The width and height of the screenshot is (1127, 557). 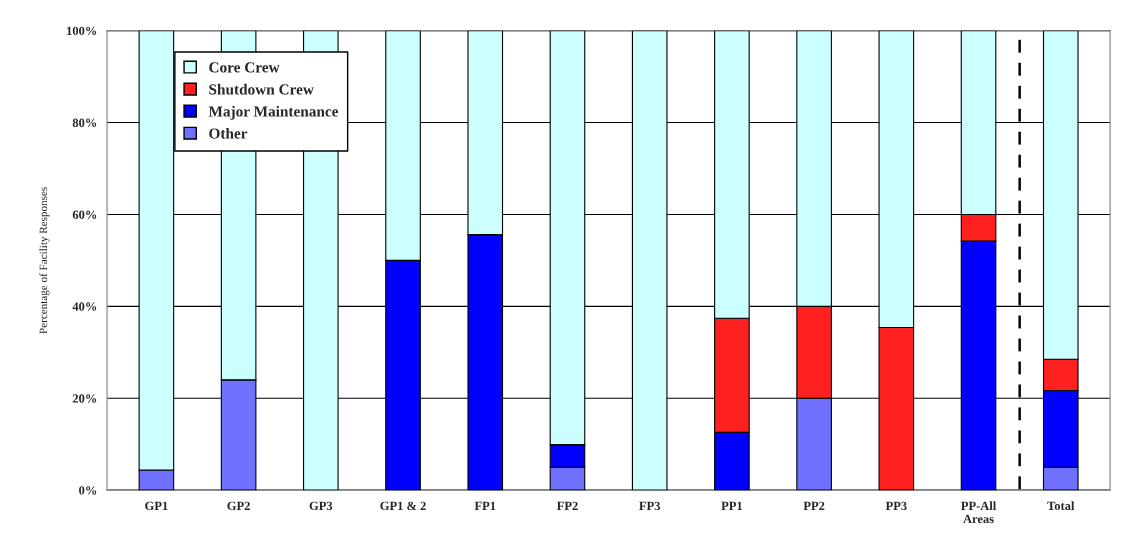 What do you see at coordinates (979, 512) in the screenshot?
I see `x-tick-label: PP-All Areas` at bounding box center [979, 512].